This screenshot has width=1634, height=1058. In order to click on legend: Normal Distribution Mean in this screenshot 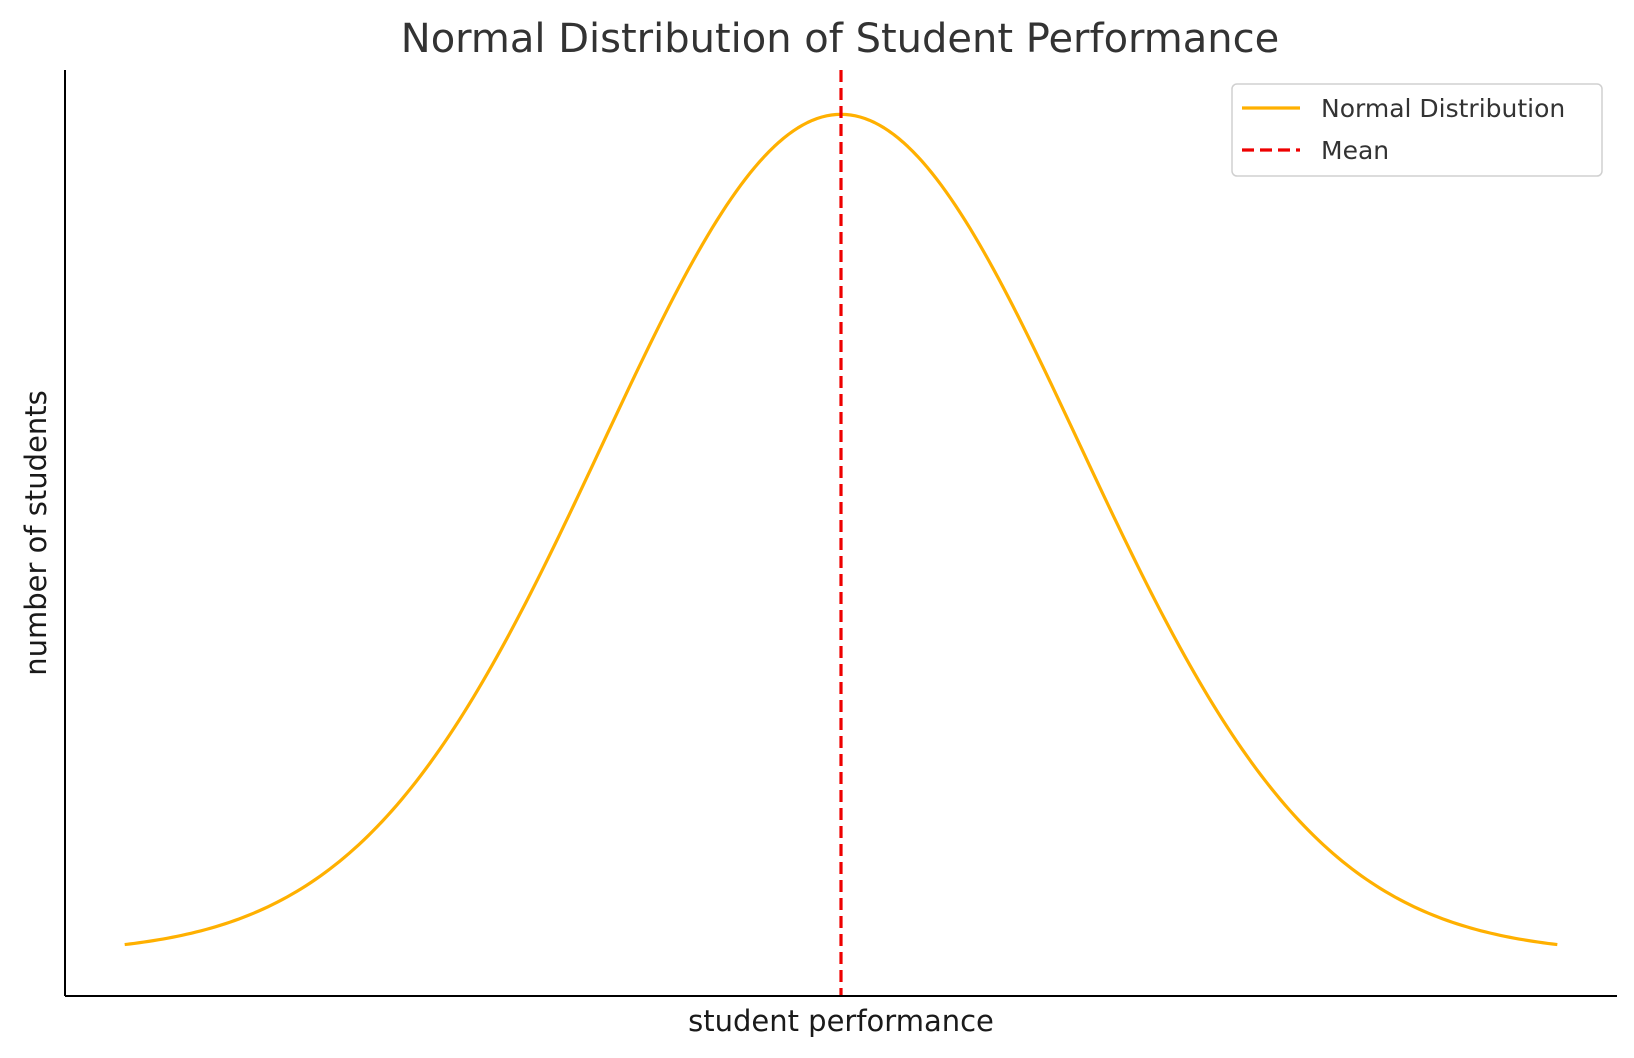, I will do `click(1417, 130)`.